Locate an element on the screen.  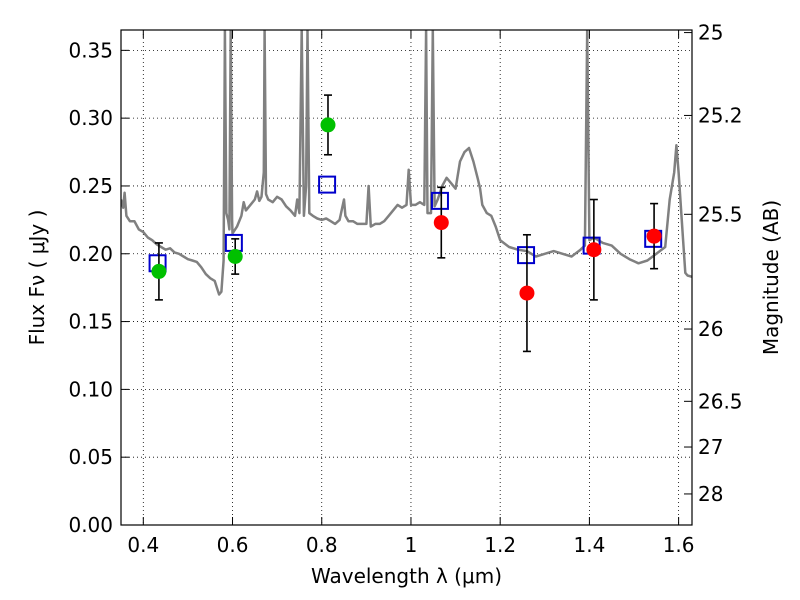
y-tick-label: 0.30 is located at coordinates (90, 118).